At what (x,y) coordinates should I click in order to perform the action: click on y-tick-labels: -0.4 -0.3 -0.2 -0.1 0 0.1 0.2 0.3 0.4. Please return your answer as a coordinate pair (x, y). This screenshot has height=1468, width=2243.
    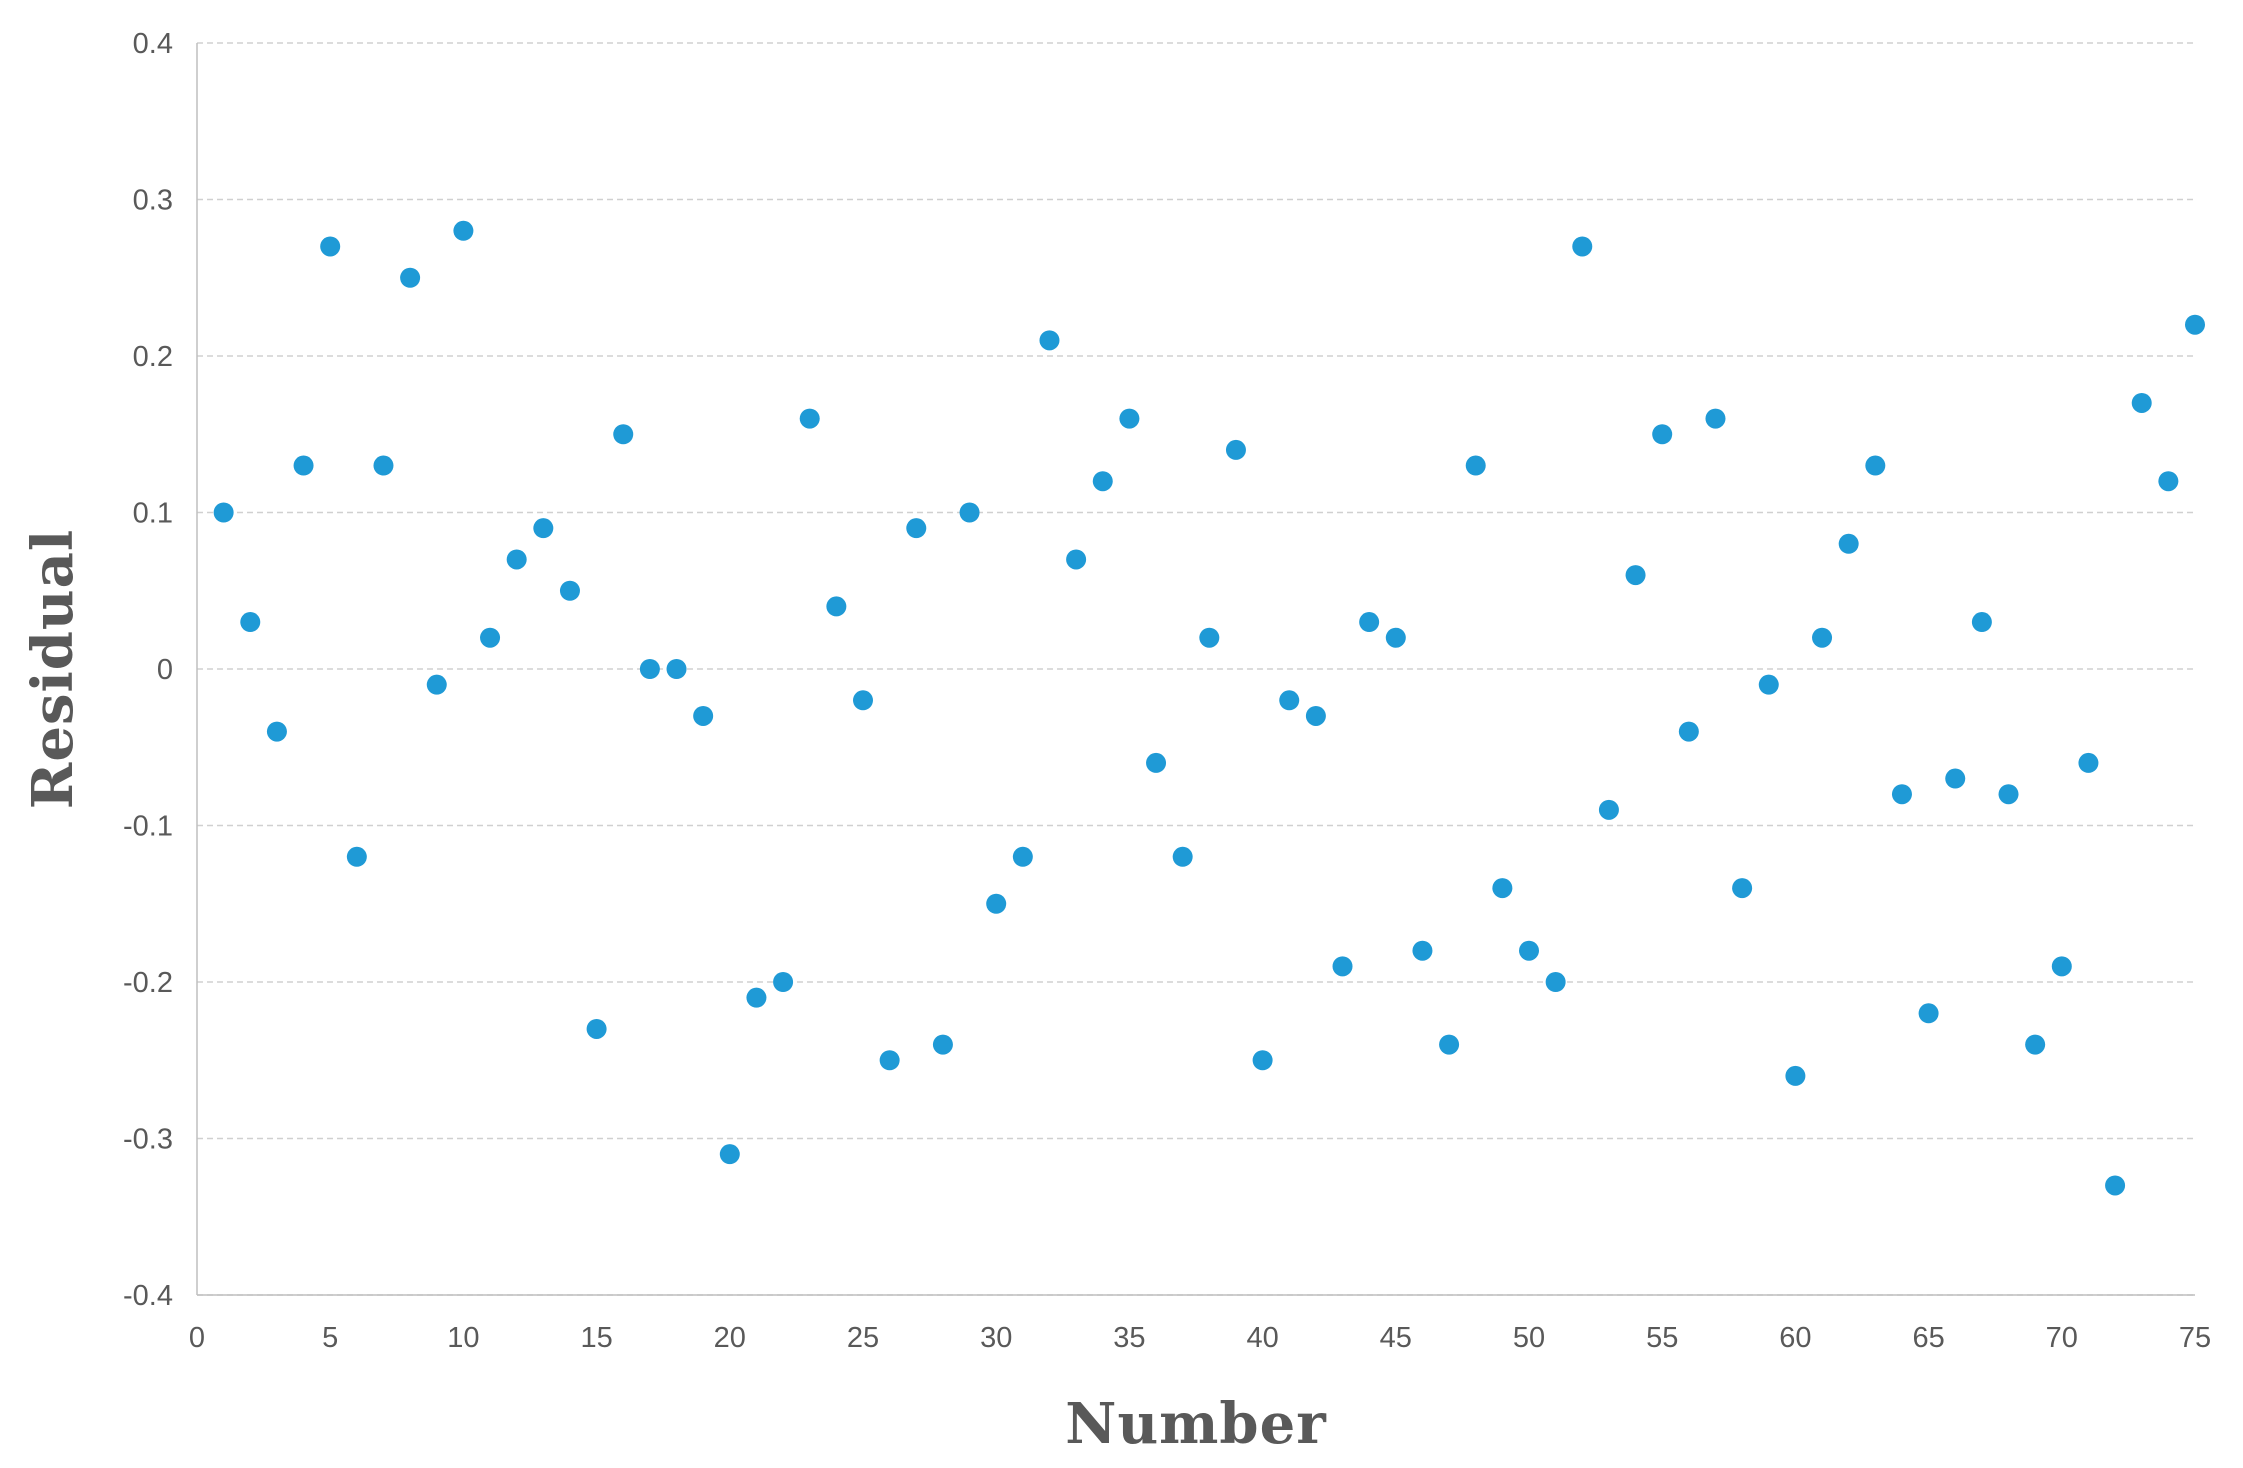
    Looking at the image, I should click on (148, 670).